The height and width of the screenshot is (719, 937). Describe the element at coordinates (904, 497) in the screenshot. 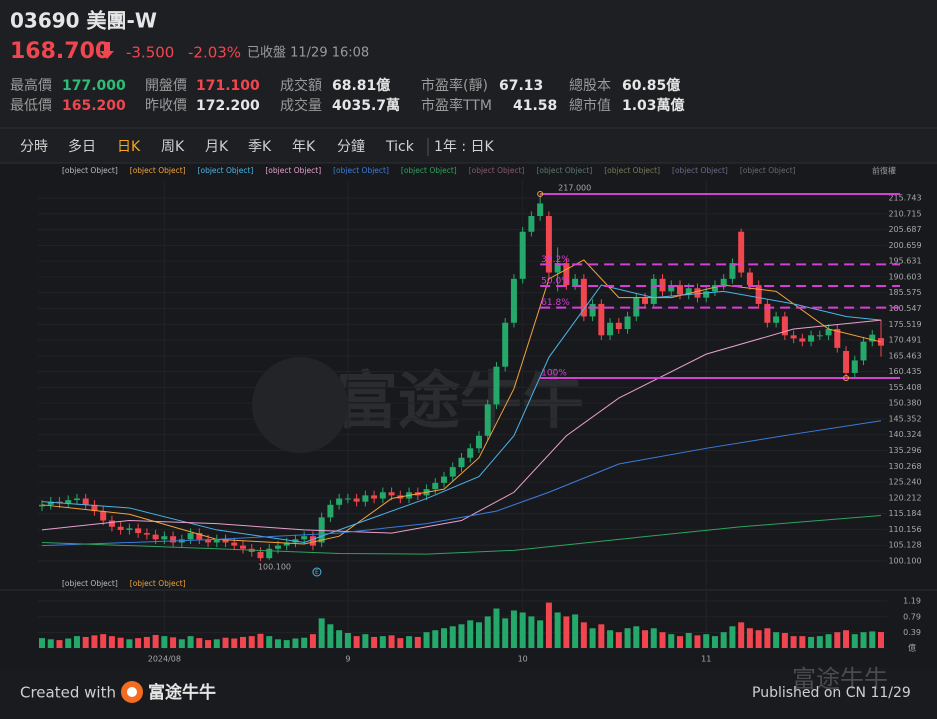

I see `y-tick-label: 120.212` at that location.